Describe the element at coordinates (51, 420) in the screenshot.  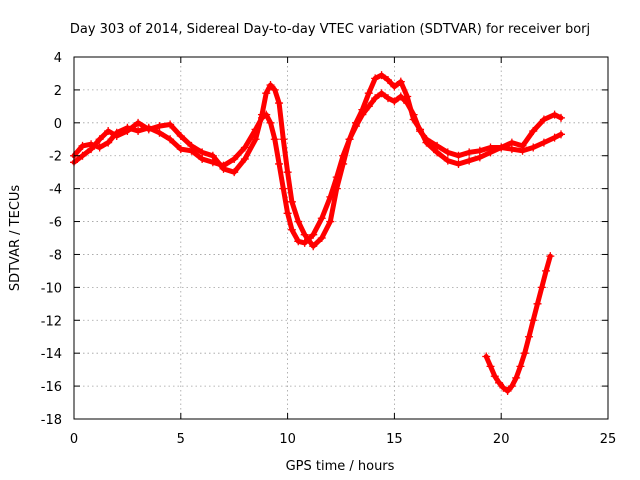
I see `y-tick-label: -18` at that location.